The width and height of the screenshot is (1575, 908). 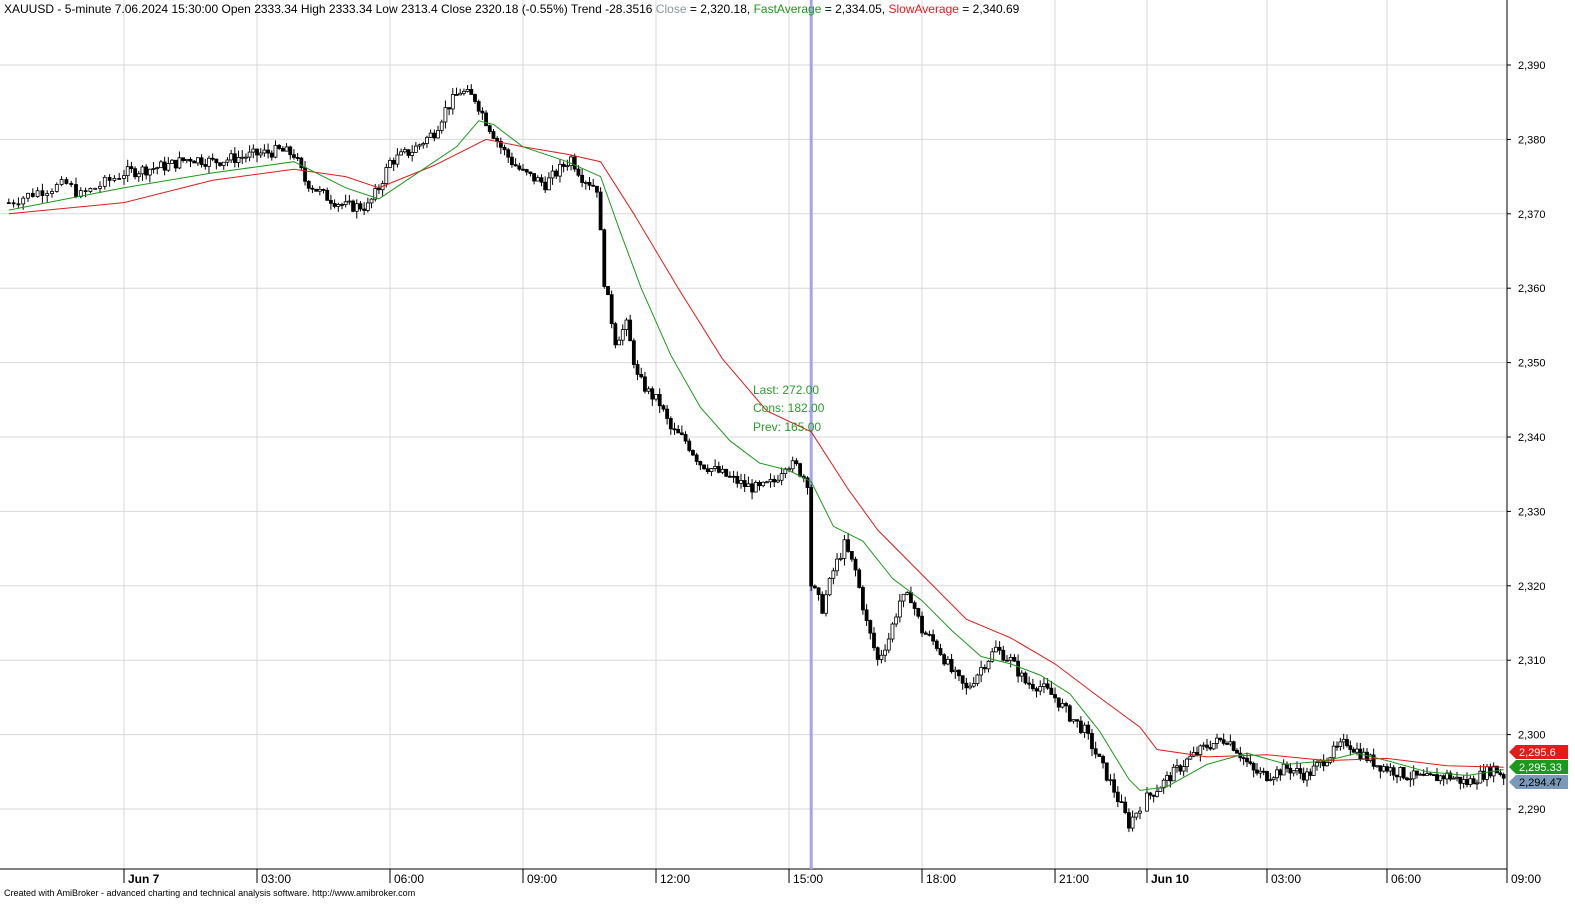 What do you see at coordinates (166, 9) in the screenshot?
I see `header-datetime: 7.06.2024 15:30:00` at bounding box center [166, 9].